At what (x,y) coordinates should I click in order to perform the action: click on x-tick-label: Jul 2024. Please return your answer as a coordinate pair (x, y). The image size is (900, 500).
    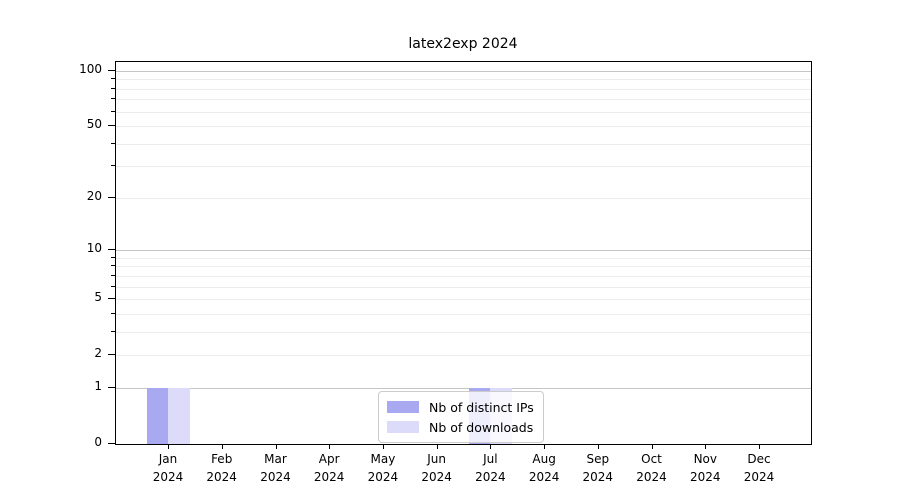
    Looking at the image, I should click on (490, 468).